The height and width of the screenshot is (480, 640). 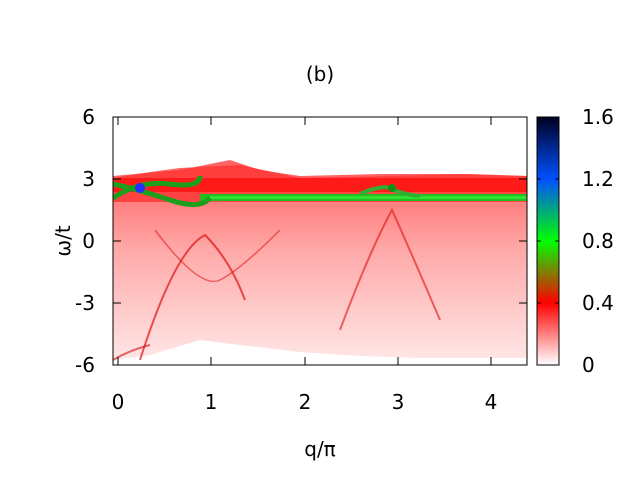 What do you see at coordinates (319, 449) in the screenshot?
I see `x-axis-label: q/π` at bounding box center [319, 449].